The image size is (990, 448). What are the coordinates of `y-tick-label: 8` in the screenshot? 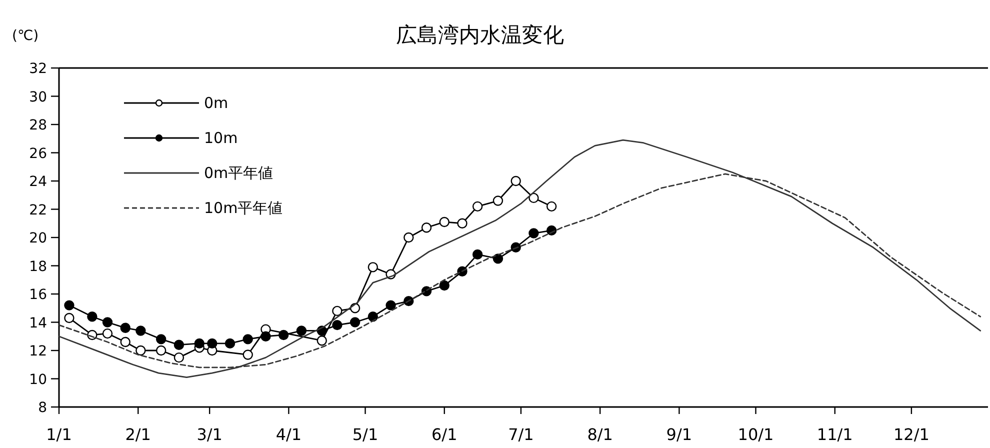 It's located at (42, 408).